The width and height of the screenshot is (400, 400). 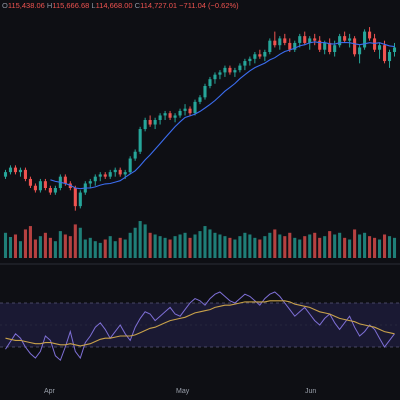 I want to click on x-axis-label-jun: Jun, so click(x=311, y=391).